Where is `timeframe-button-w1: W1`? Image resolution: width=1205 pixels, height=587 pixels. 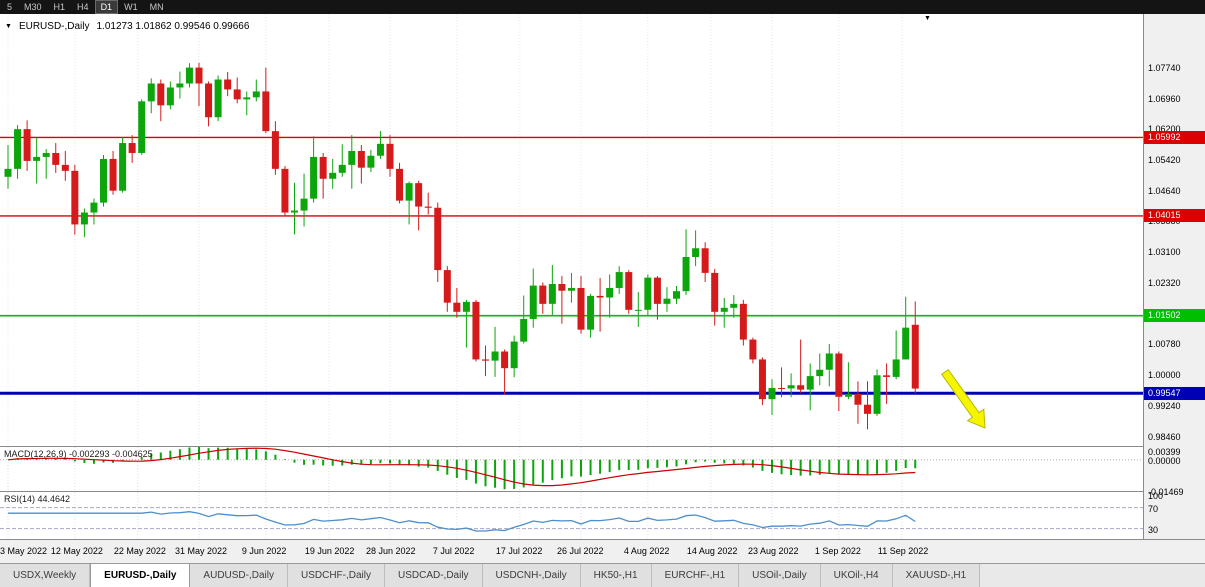 timeframe-button-w1: W1 is located at coordinates (131, 7).